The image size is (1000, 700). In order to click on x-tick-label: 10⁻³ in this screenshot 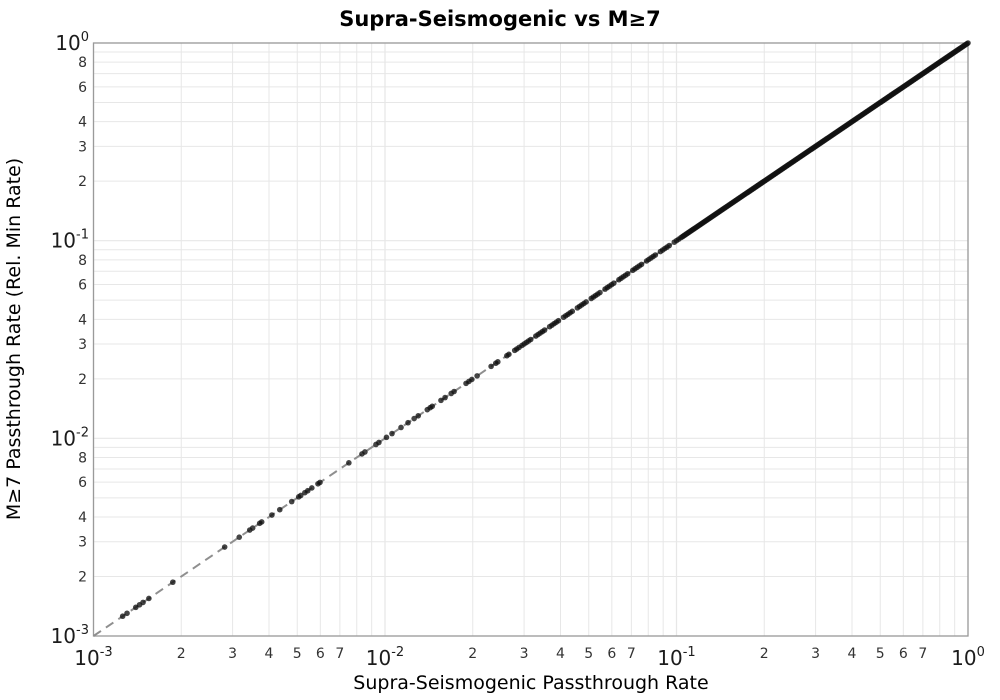, I will do `click(93, 657)`.